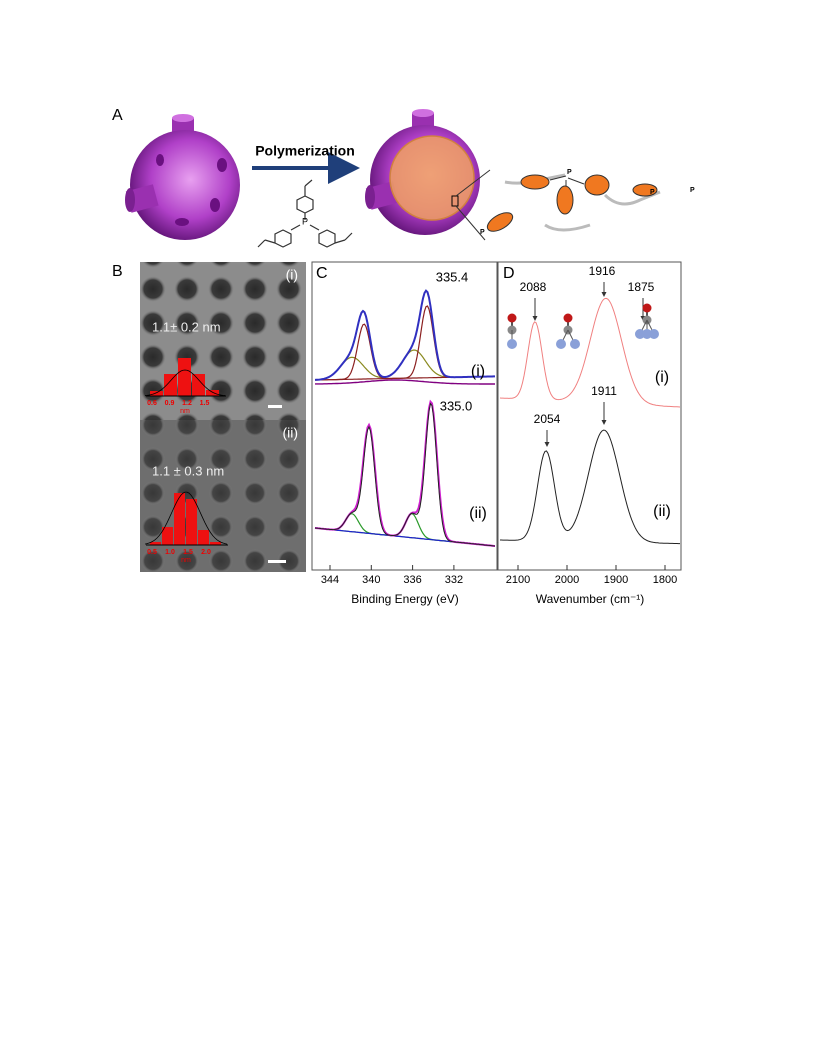 The width and height of the screenshot is (816, 1056). Describe the element at coordinates (547, 419) in the screenshot. I see `label: 2054` at that location.